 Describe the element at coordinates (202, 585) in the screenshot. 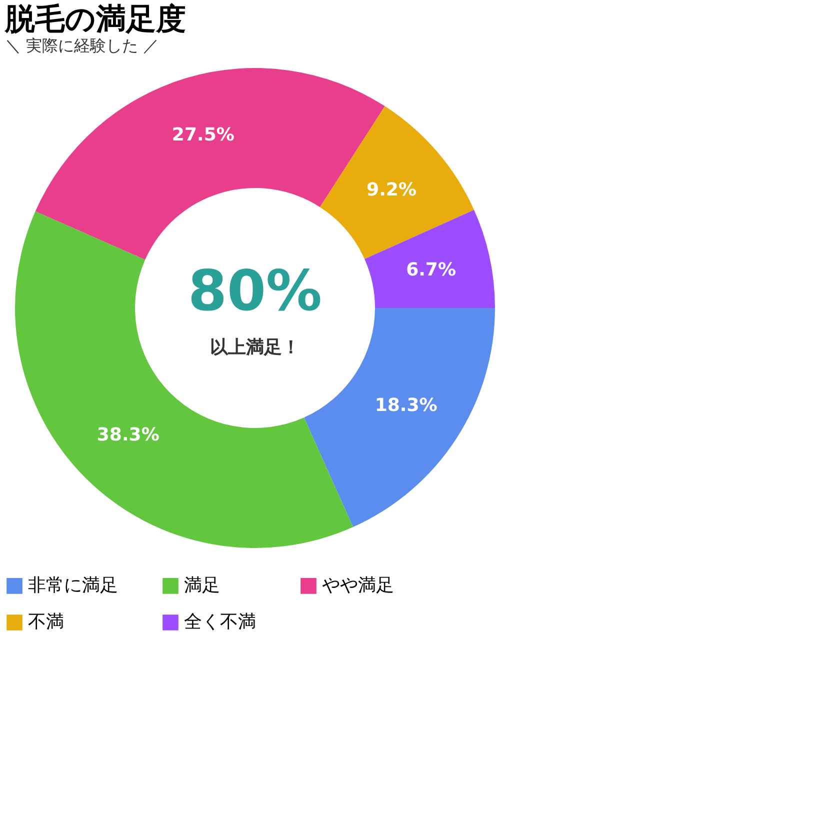

I see `legend-label: 満足` at that location.